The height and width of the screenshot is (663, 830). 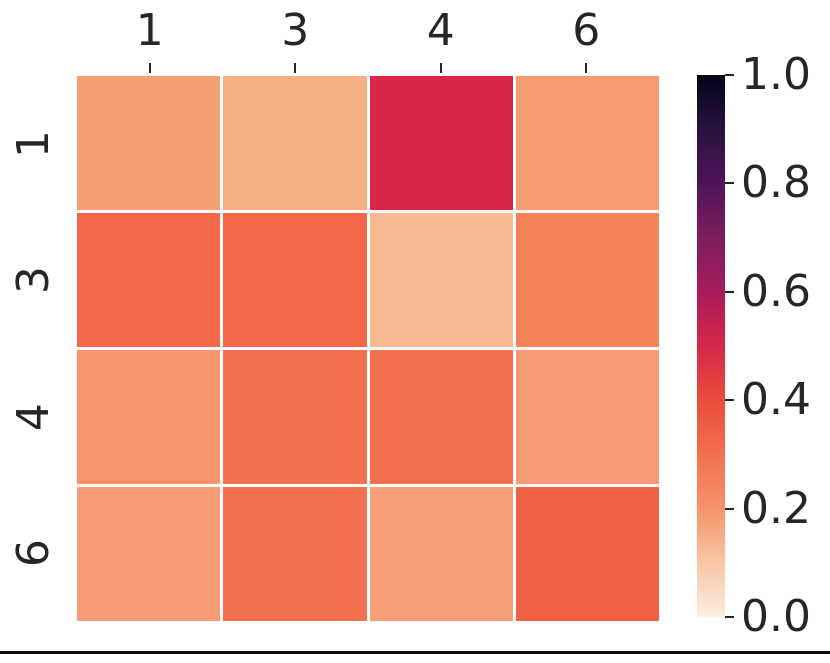 I want to click on x-tick-label: 4, so click(x=440, y=30).